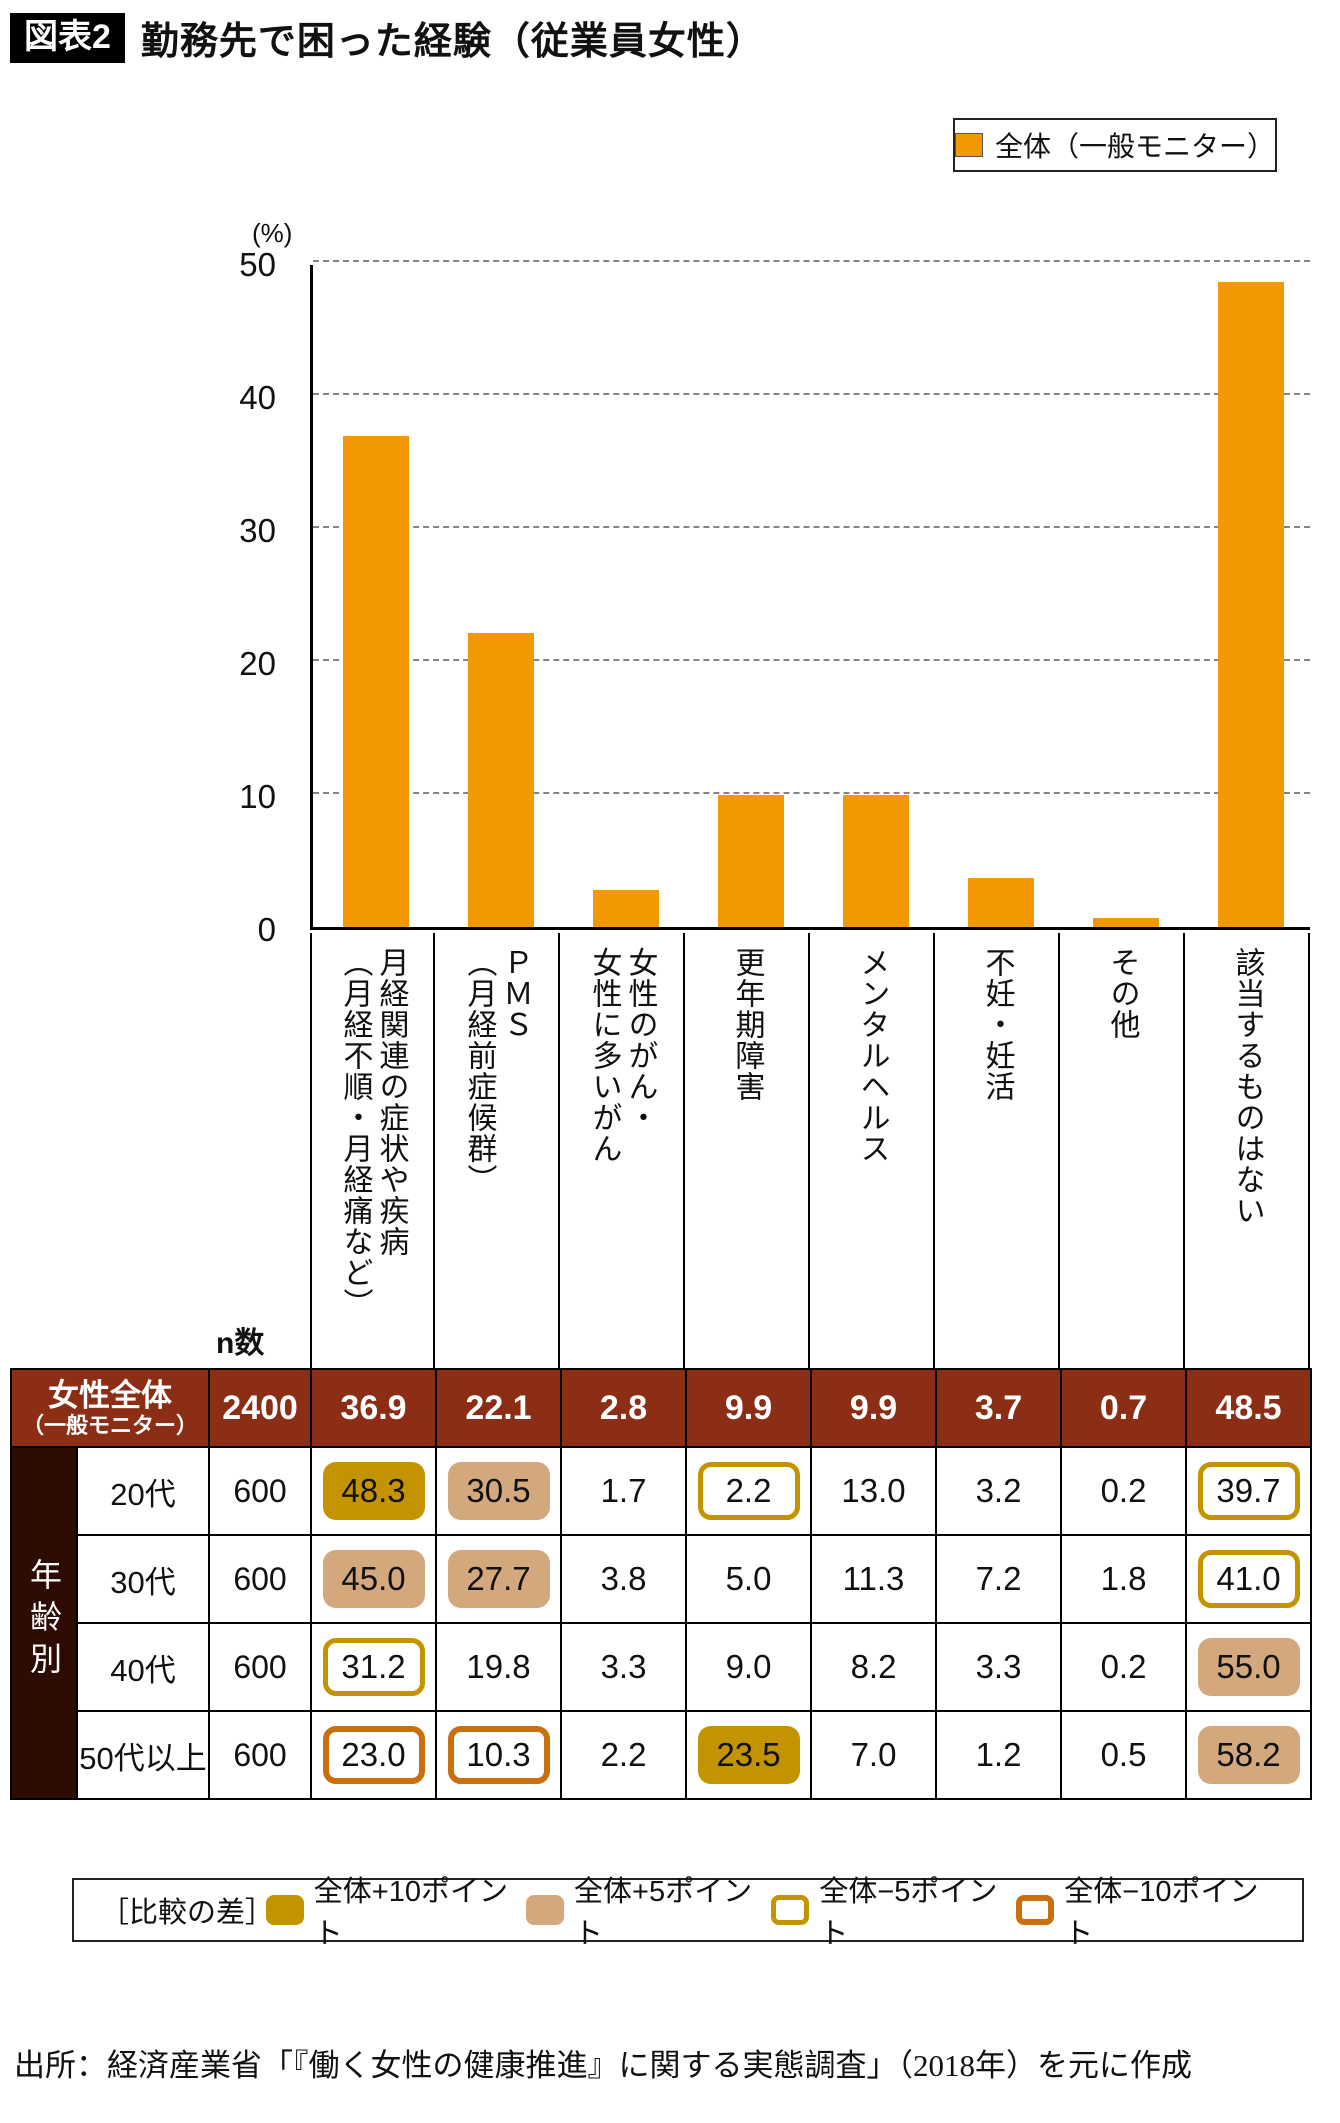  Describe the element at coordinates (624, 1667) in the screenshot. I see `cell-r3c3: 3.3` at that location.